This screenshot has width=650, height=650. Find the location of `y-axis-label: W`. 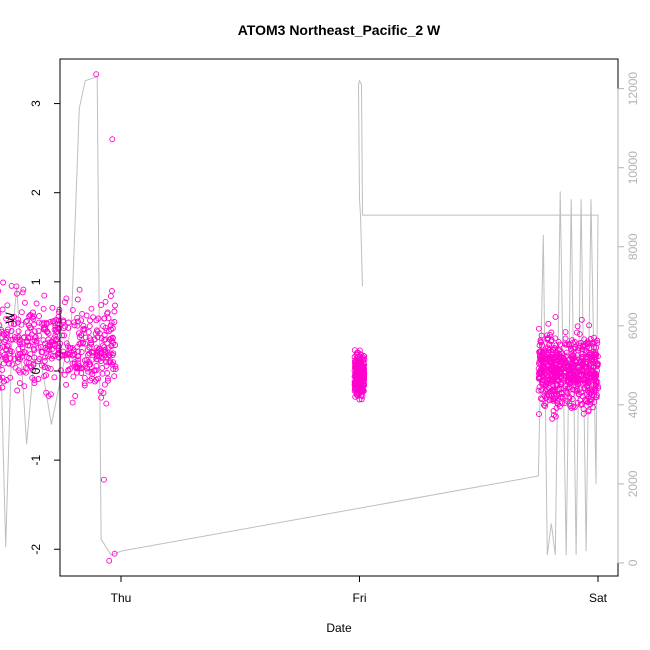

y-axis-label: W is located at coordinates (10, 318).